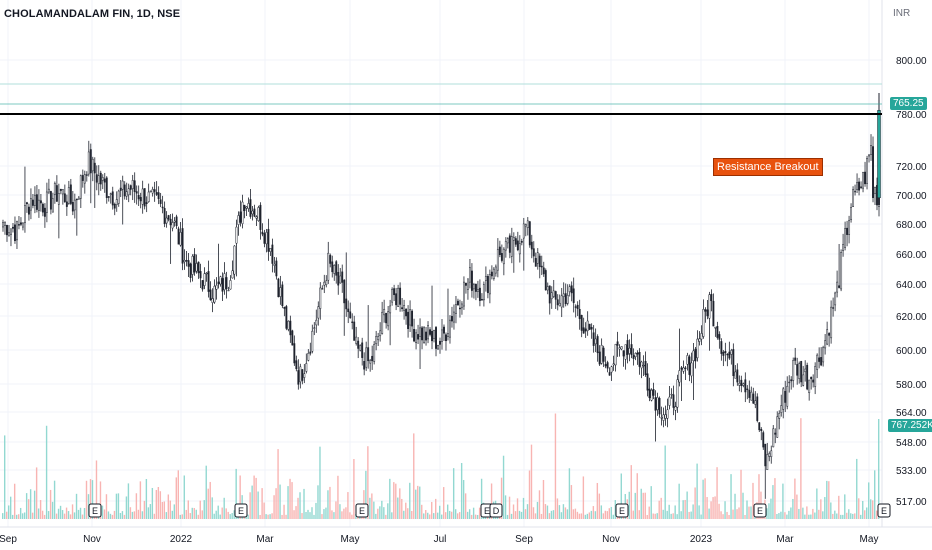 The width and height of the screenshot is (932, 550). What do you see at coordinates (440, 539) in the screenshot?
I see `time-tick-label: Jul` at bounding box center [440, 539].